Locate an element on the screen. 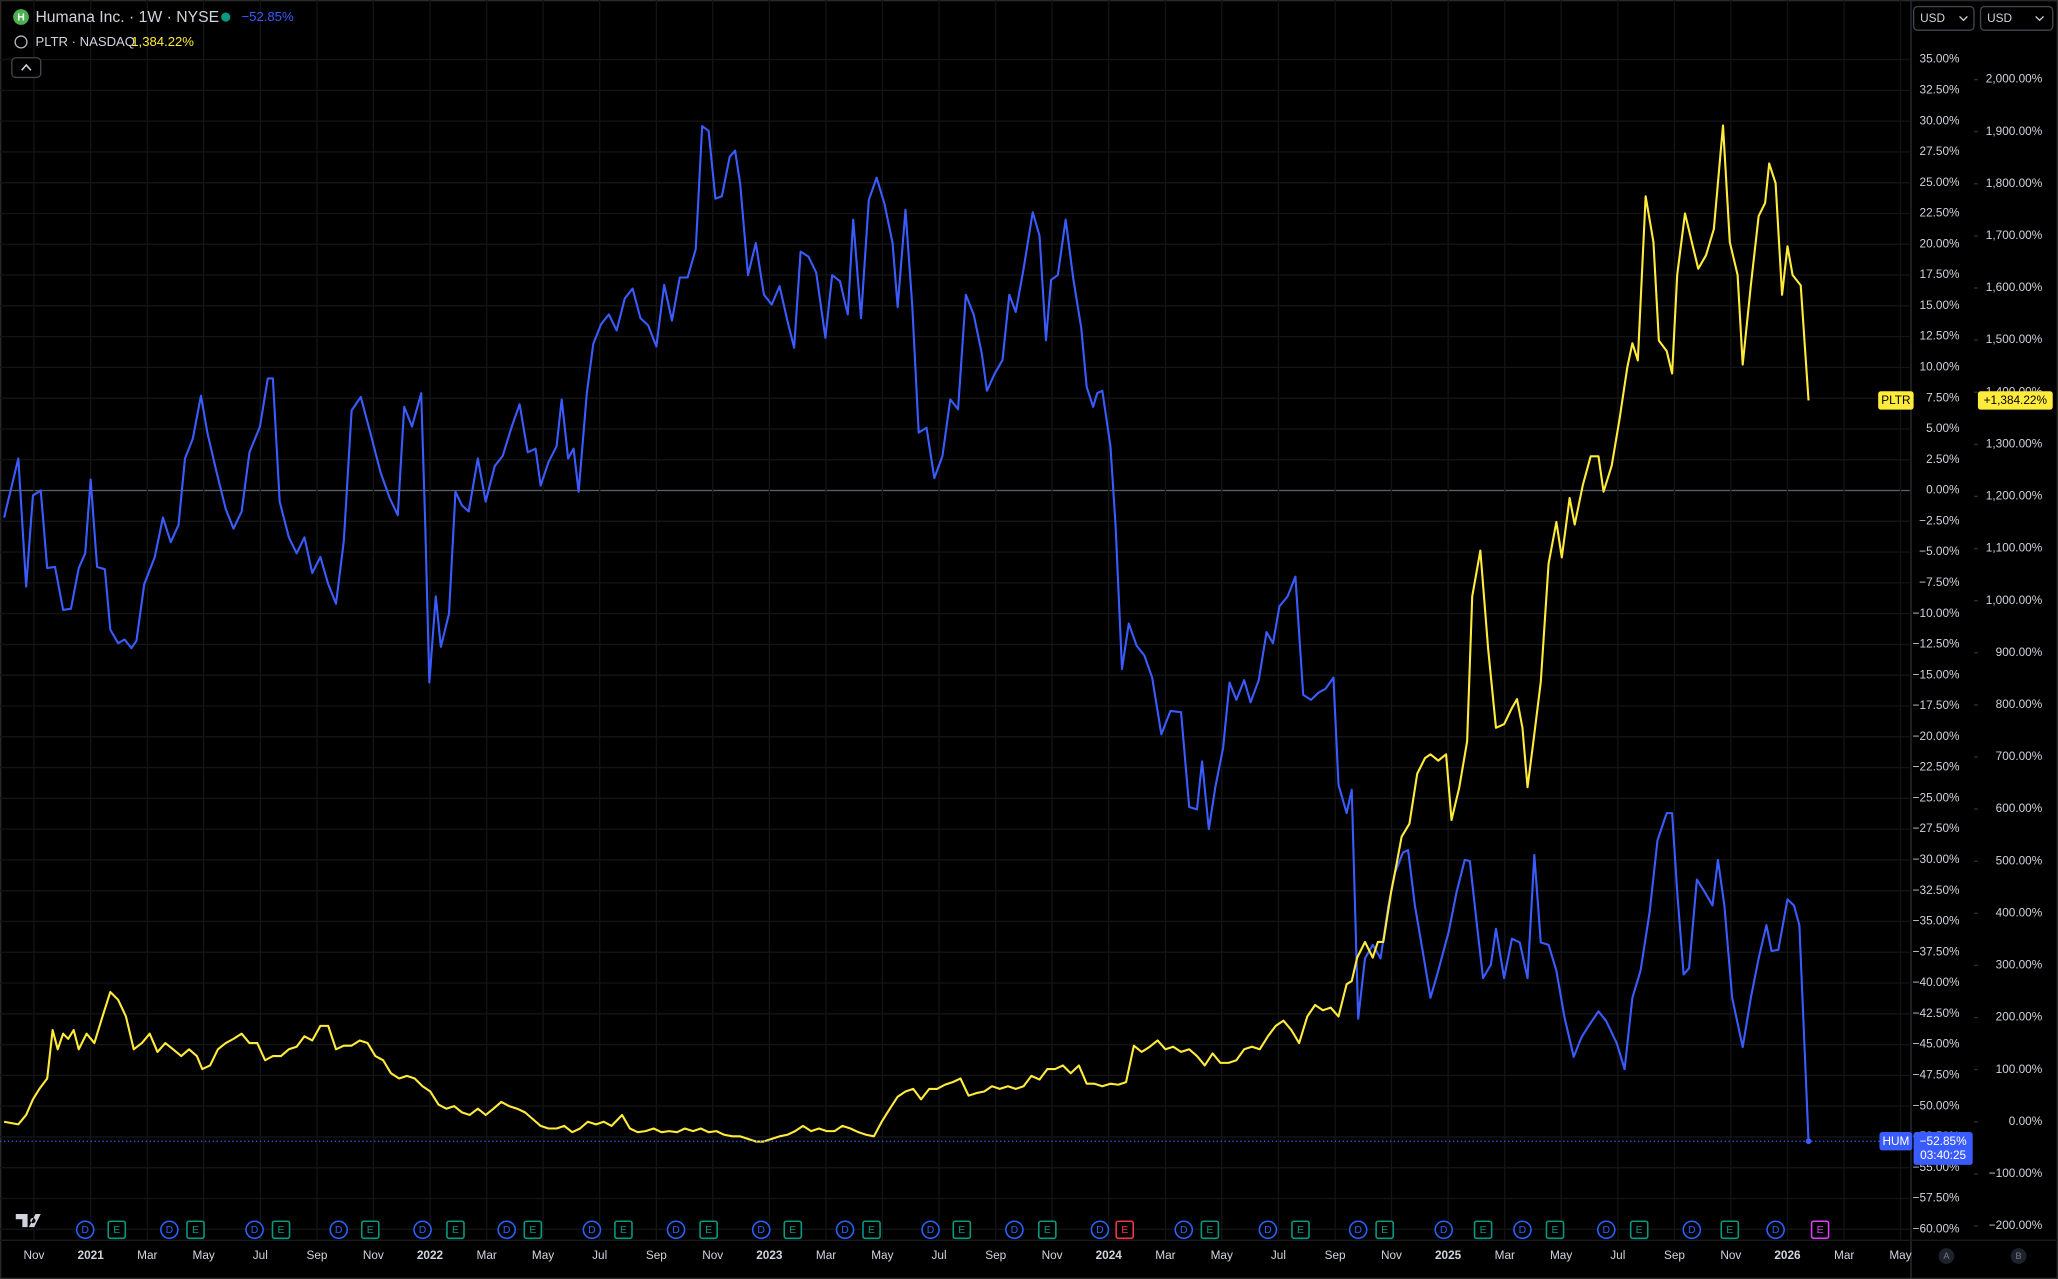 This screenshot has width=2058, height=1279. y-tick-label: −27.50% is located at coordinates (1936, 828).